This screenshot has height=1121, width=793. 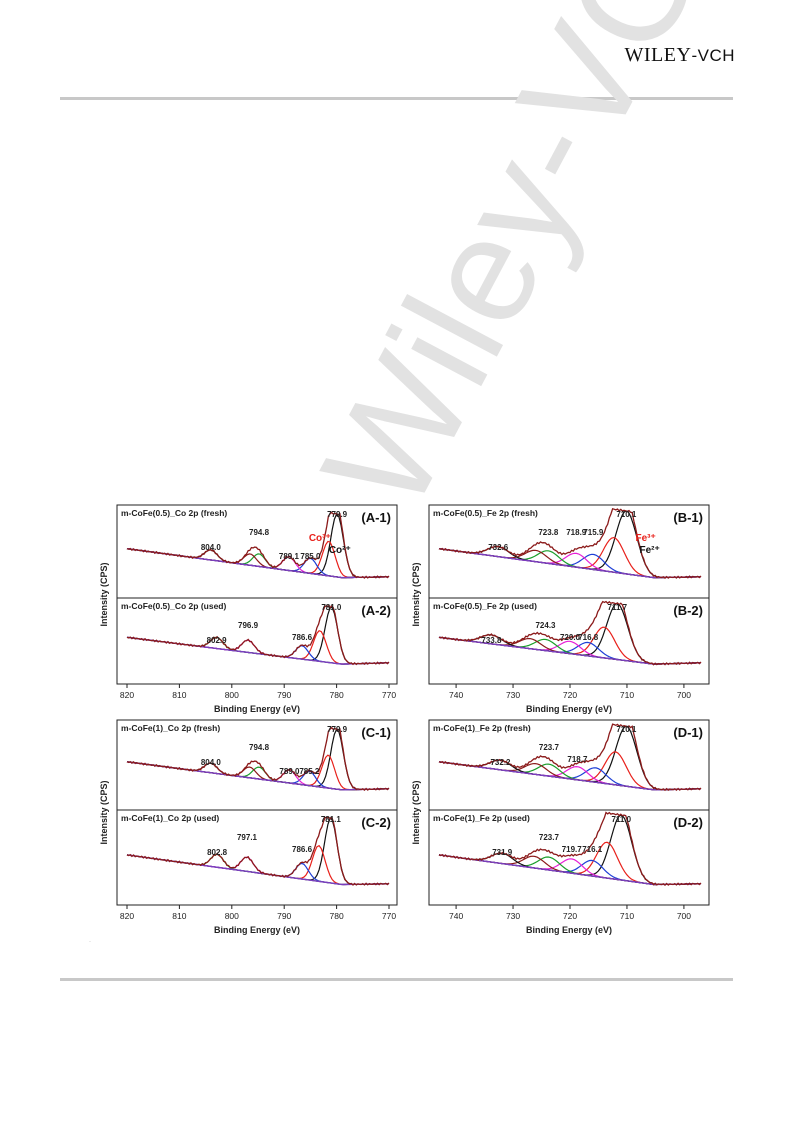 I want to click on peak-label: 724.3, so click(x=545, y=625).